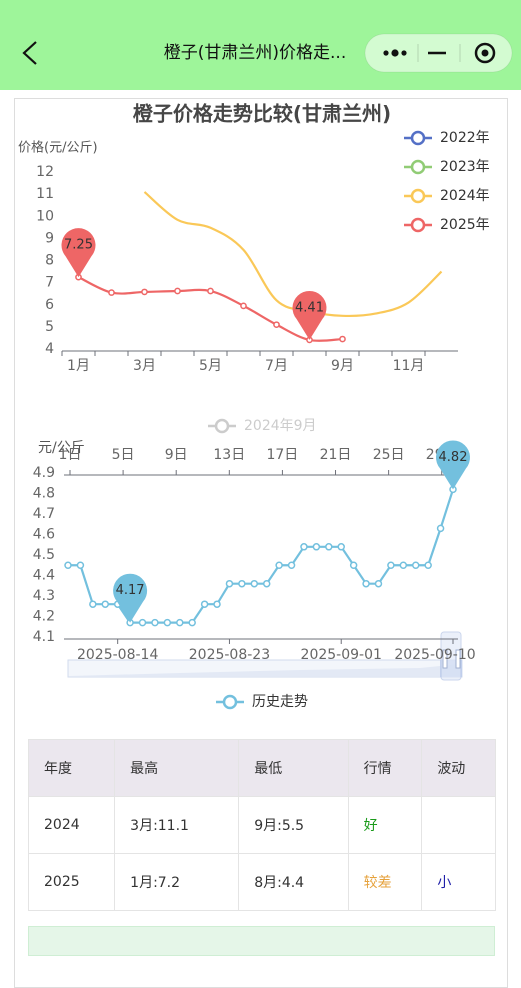  Describe the element at coordinates (130, 590) in the screenshot. I see `mark-point-label: 4.17` at that location.